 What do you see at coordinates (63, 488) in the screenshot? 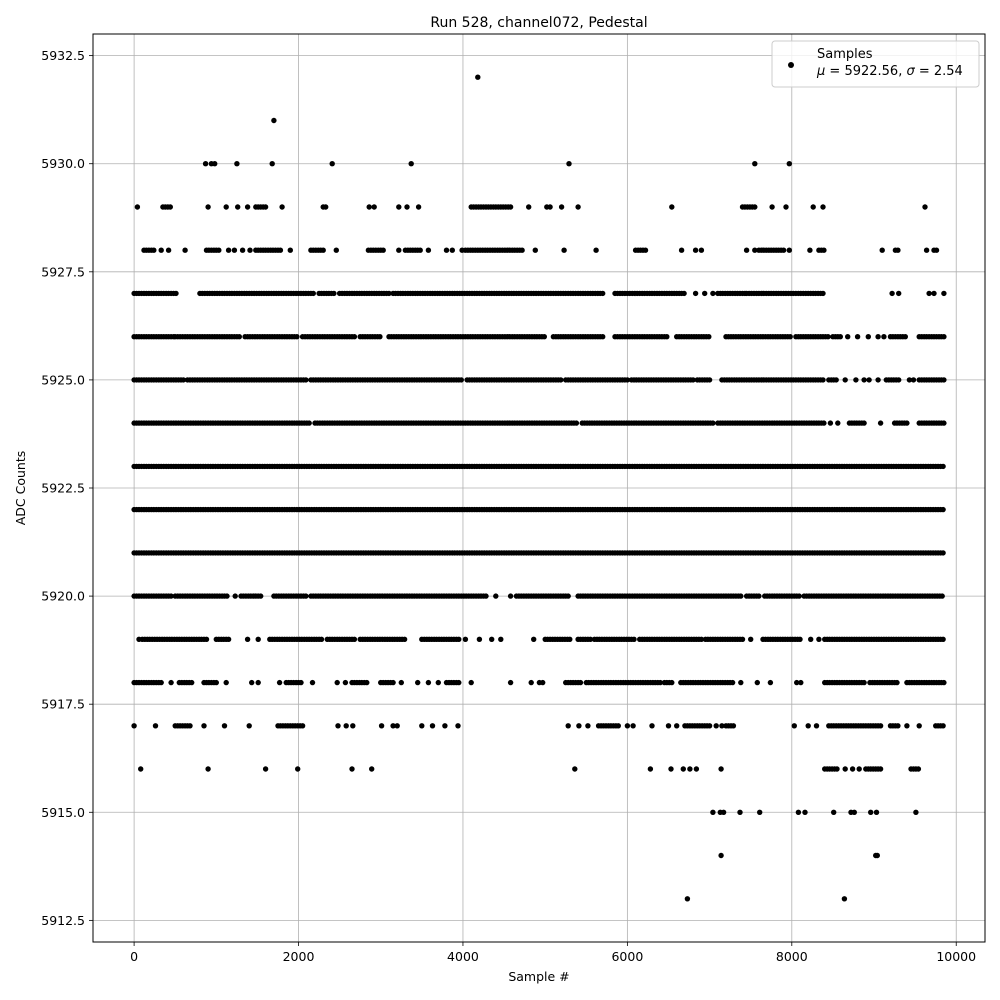
I see `y-tick-label: 5922.5` at bounding box center [63, 488].